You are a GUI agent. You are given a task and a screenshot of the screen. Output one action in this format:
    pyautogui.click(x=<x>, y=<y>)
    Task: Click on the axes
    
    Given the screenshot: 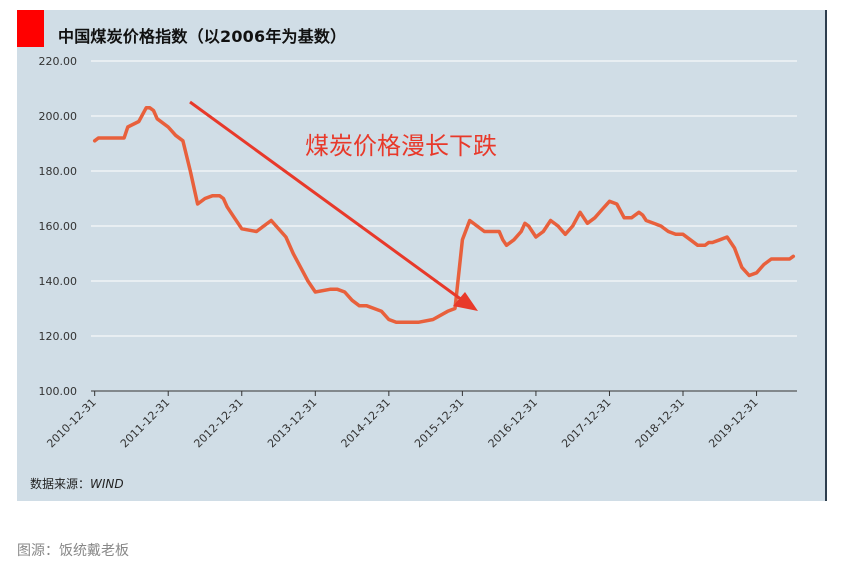 What is the action you would take?
    pyautogui.click(x=444, y=393)
    